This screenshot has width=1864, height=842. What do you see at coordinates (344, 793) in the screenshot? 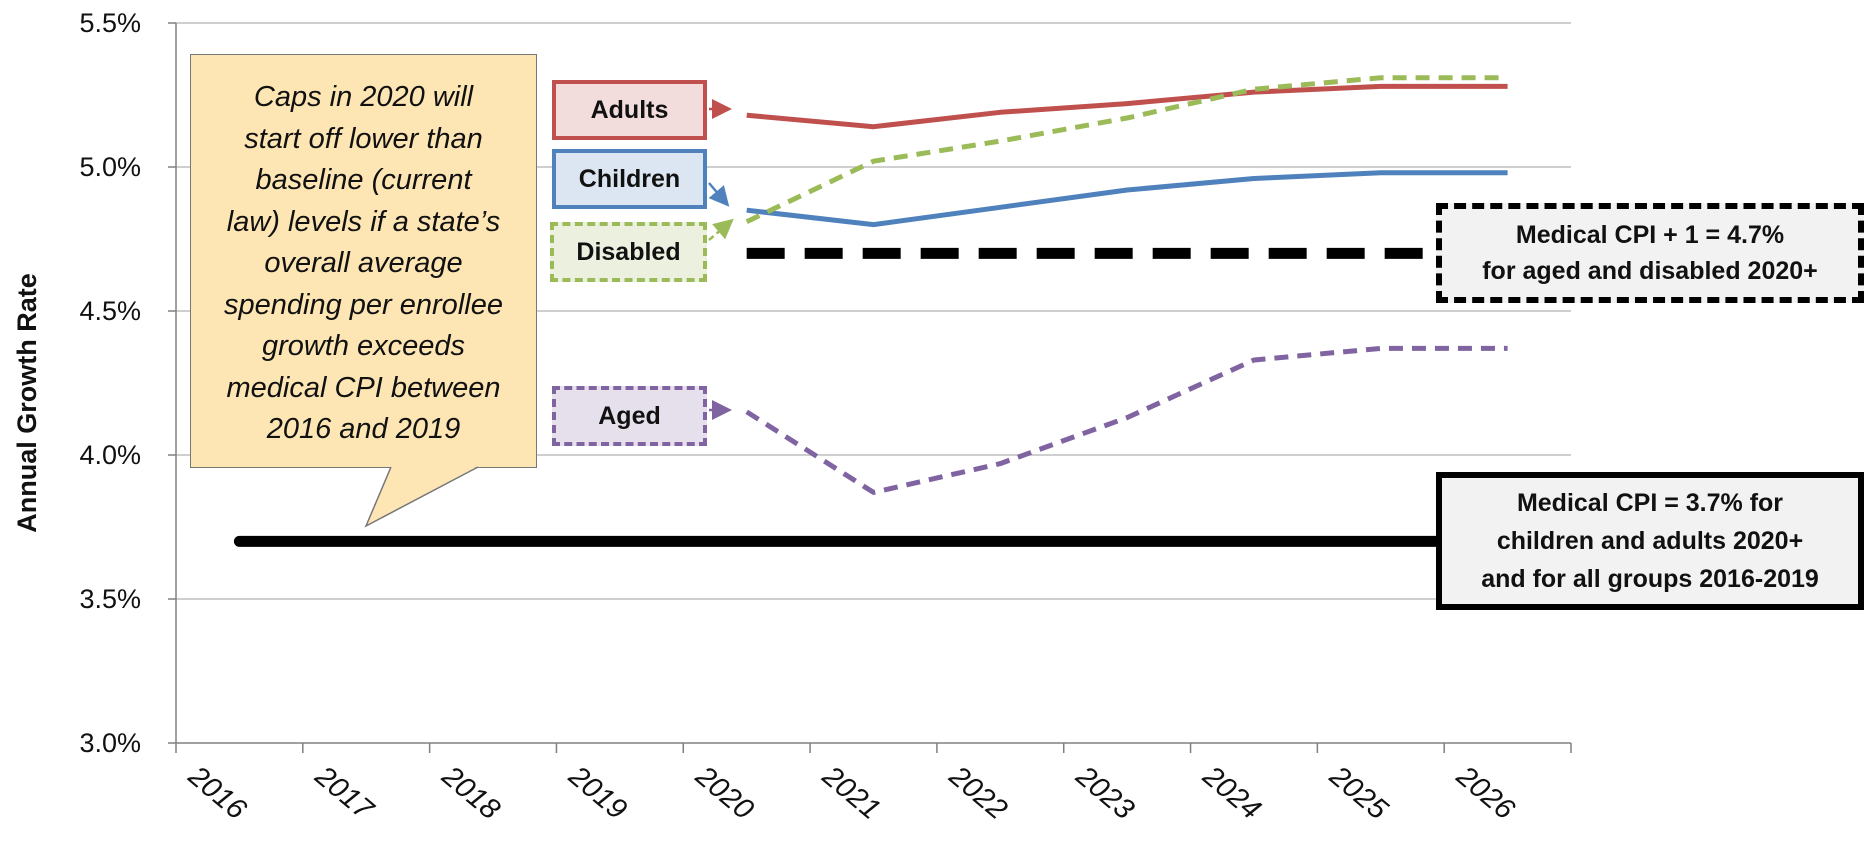
I see `x-tick-label: 2017` at bounding box center [344, 793].